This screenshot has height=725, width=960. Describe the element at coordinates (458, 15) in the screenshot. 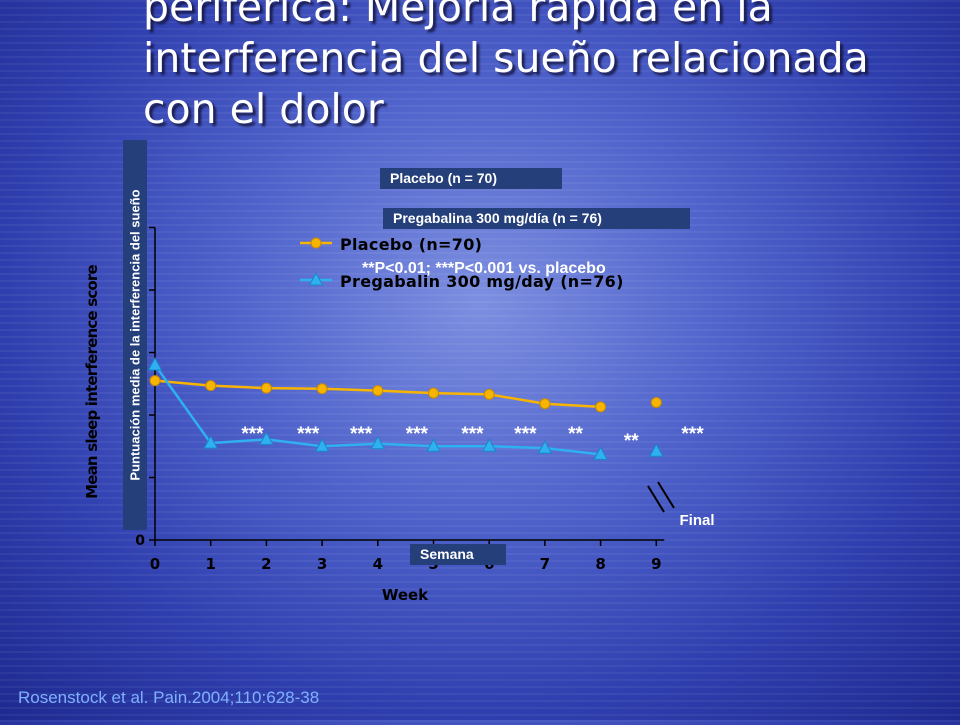

I see `title-line-1: periférica: Mejoría rápida en la` at that location.